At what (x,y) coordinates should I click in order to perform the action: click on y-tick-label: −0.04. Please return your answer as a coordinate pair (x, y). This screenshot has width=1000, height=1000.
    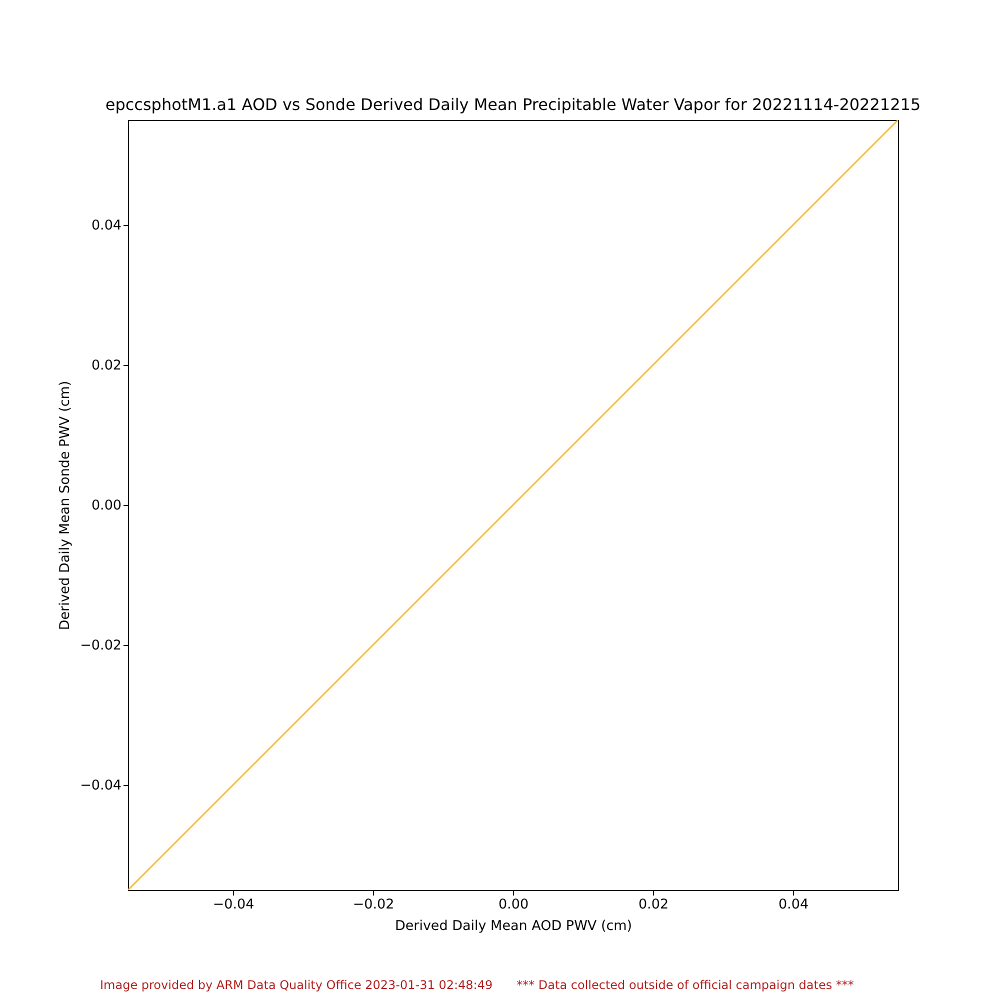
    Looking at the image, I should click on (101, 786).